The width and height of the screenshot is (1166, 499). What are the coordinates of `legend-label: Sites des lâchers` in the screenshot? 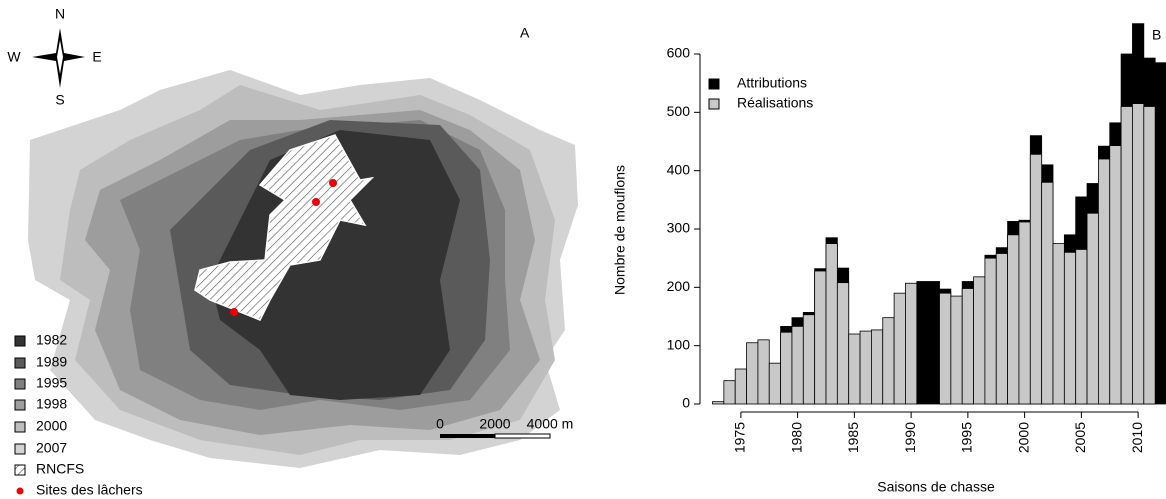 It's located at (89, 490).